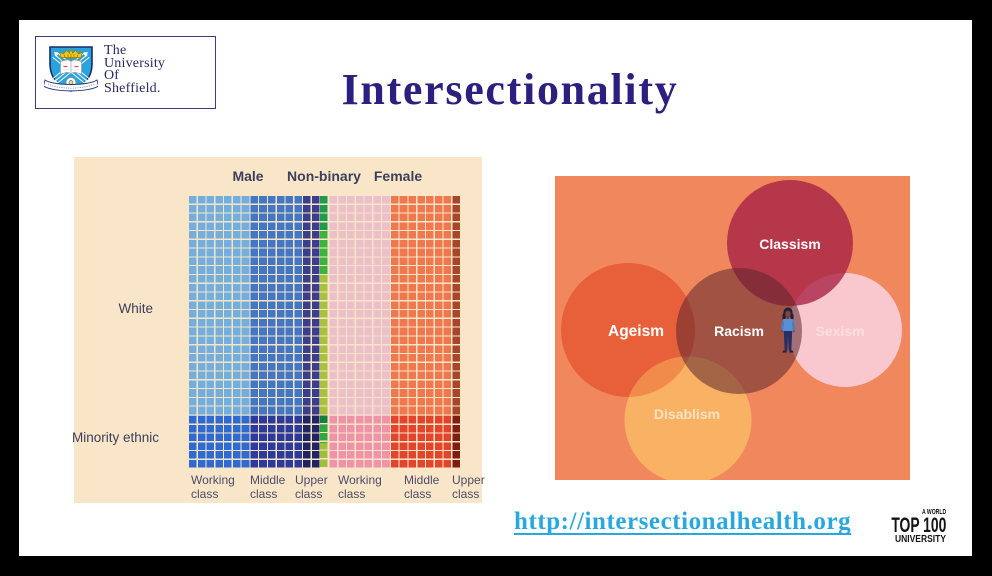 Image resolution: width=992 pixels, height=576 pixels. I want to click on svg-text: Racism, so click(739, 331).